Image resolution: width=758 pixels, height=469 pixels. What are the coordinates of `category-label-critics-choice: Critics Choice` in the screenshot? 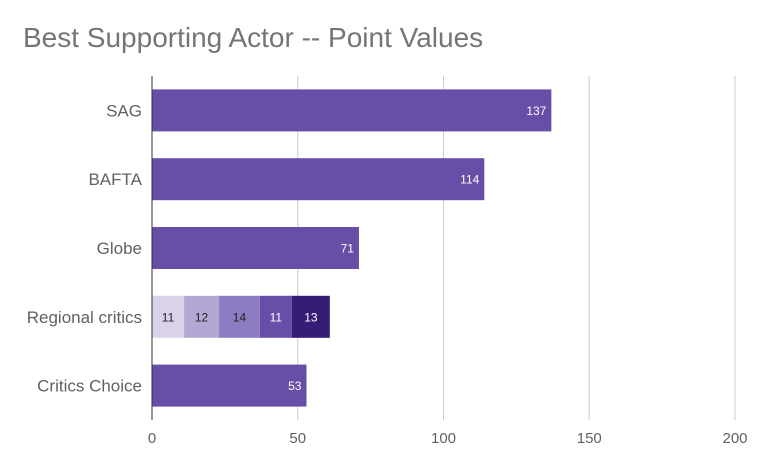 It's located at (89, 386).